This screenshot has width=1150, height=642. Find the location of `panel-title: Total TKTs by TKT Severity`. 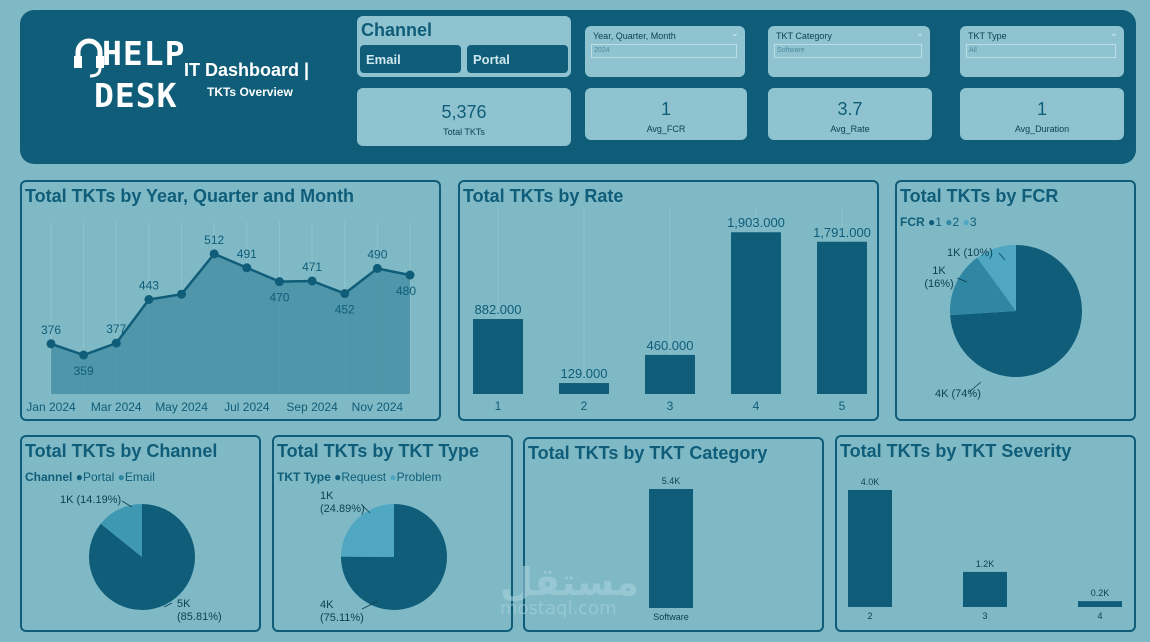

panel-title: Total TKTs by TKT Severity is located at coordinates (956, 451).